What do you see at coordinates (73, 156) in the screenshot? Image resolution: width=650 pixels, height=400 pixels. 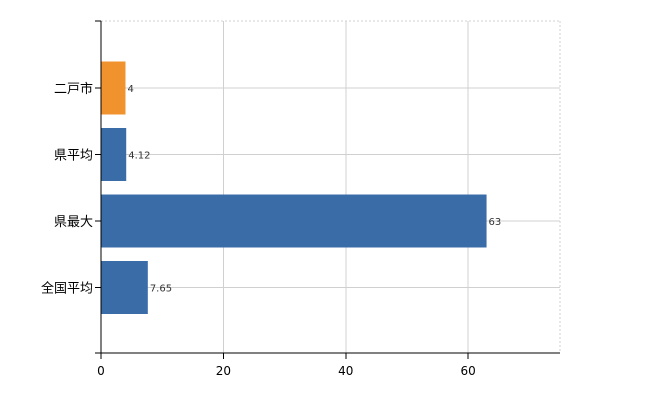 I see `y-tick-label: 県平均` at bounding box center [73, 156].